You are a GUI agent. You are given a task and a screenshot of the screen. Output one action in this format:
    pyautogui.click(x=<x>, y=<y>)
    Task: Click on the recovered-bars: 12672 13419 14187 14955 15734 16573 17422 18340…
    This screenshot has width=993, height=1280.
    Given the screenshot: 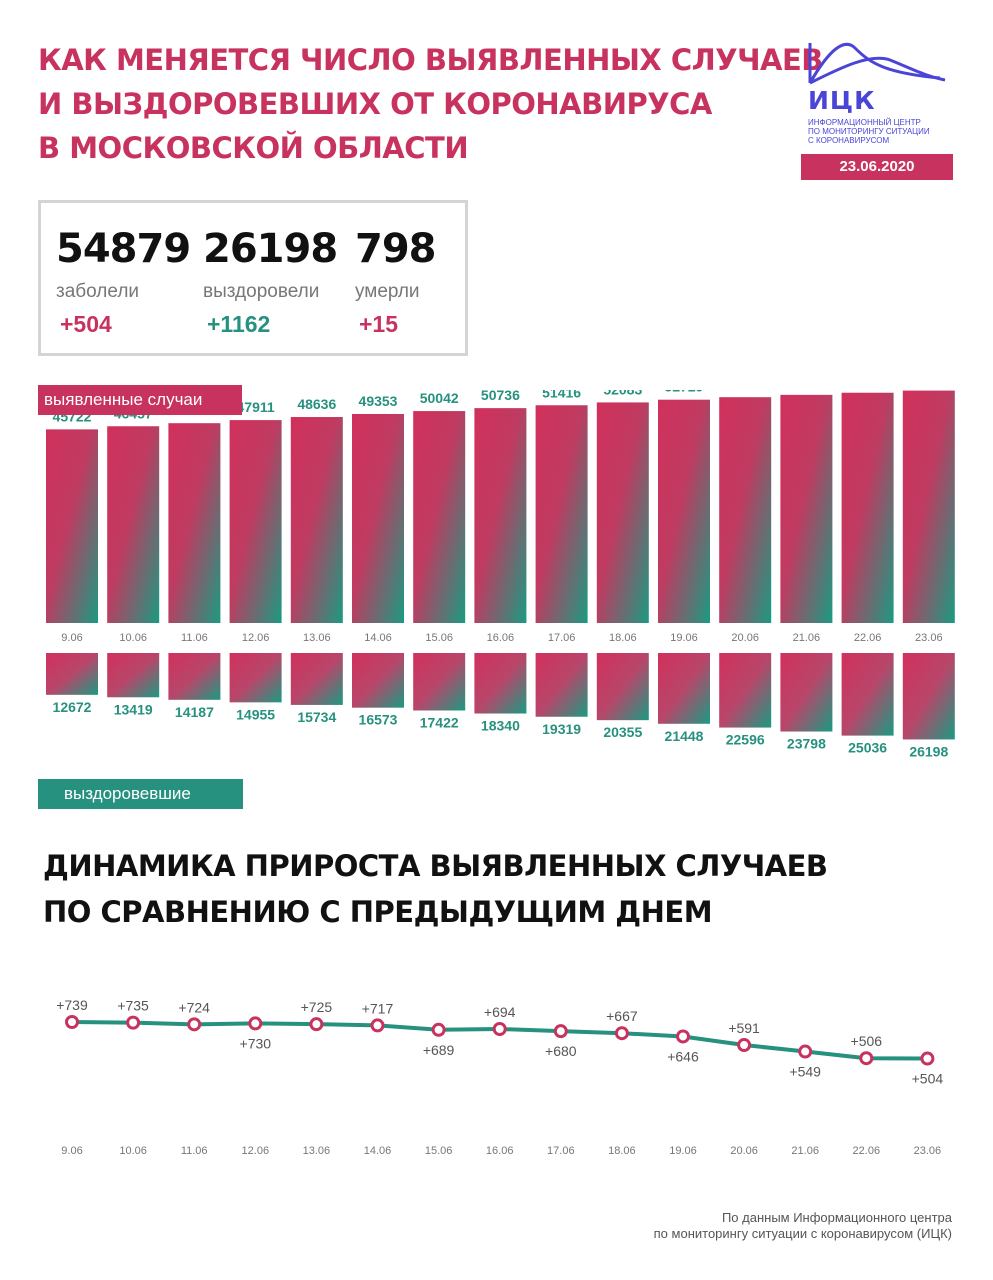 What is the action you would take?
    pyautogui.click(x=500, y=706)
    